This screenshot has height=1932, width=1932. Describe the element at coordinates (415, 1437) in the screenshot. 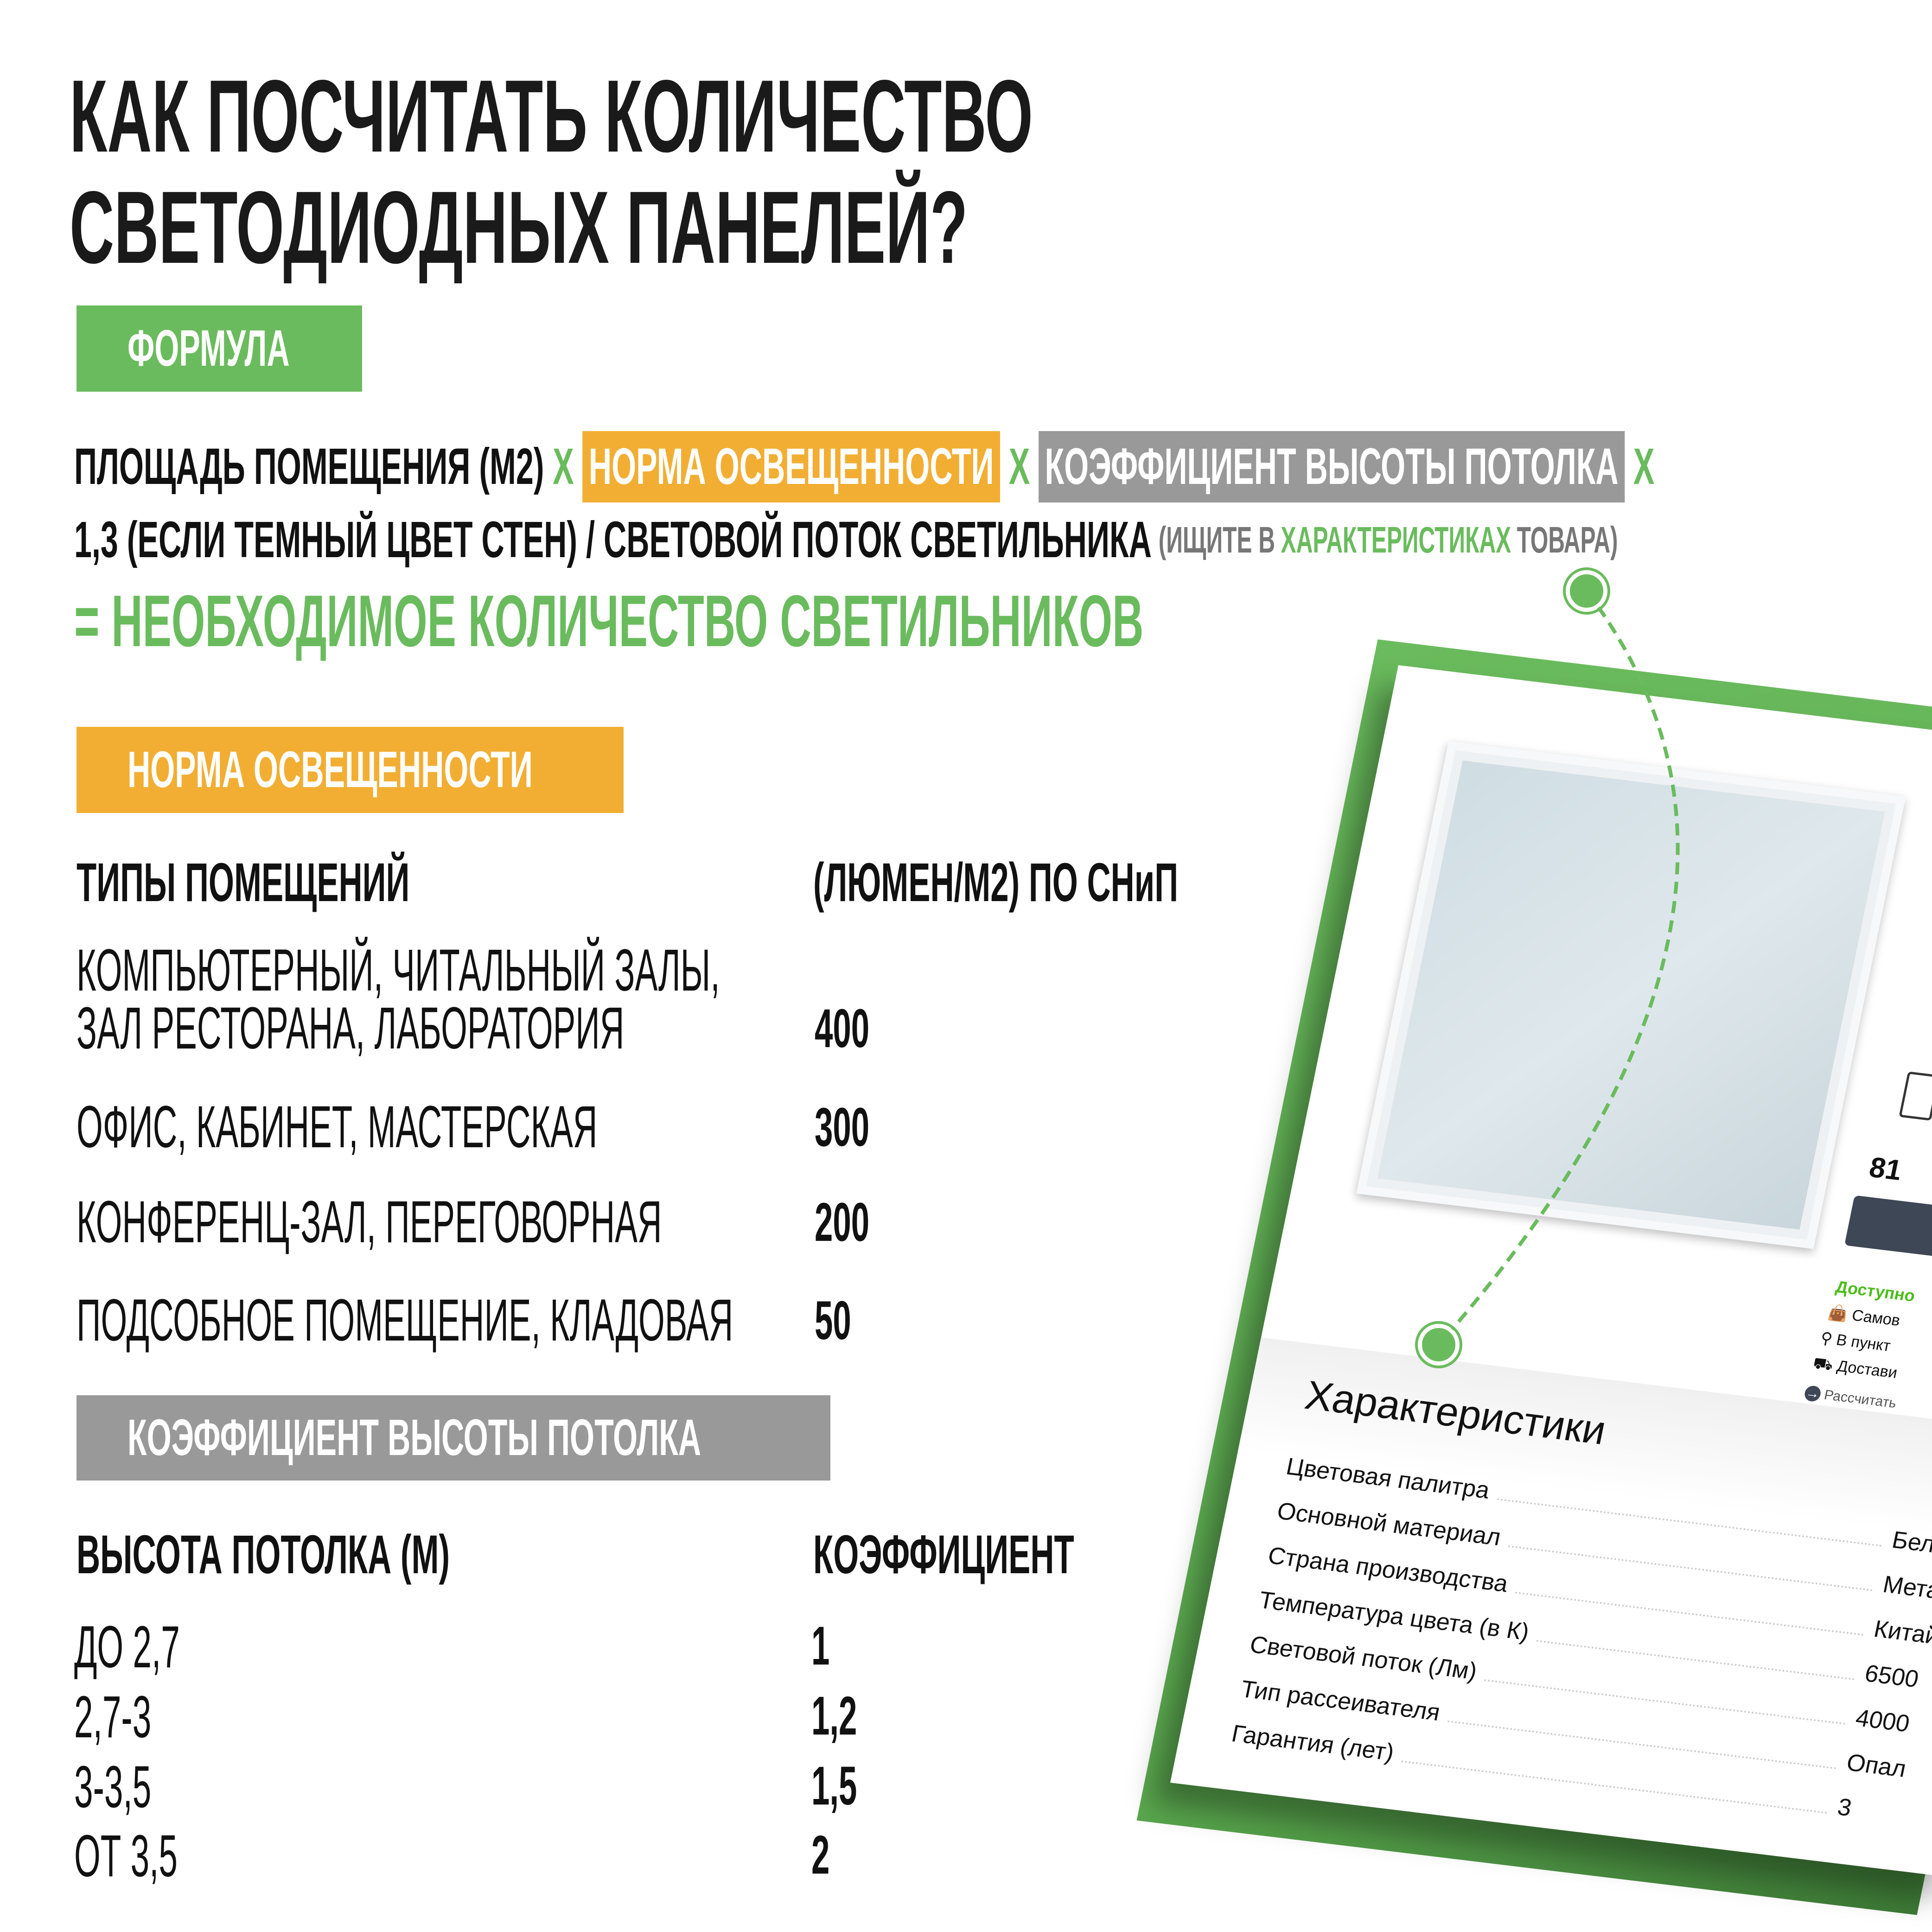

I see `coef-tag-label: КОЭФФИЦИЕНТ ВЫСОТЫ ПОТОЛКА` at that location.